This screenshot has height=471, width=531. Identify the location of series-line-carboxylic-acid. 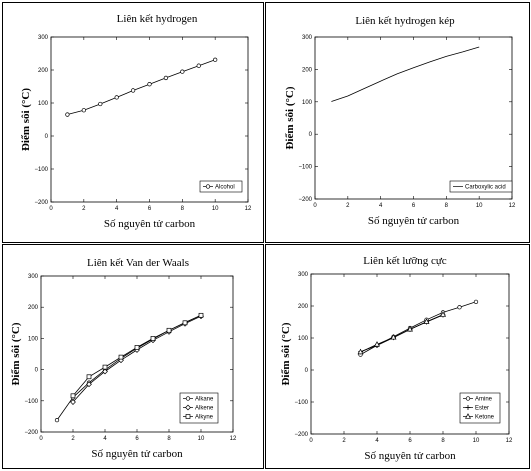
(405, 74).